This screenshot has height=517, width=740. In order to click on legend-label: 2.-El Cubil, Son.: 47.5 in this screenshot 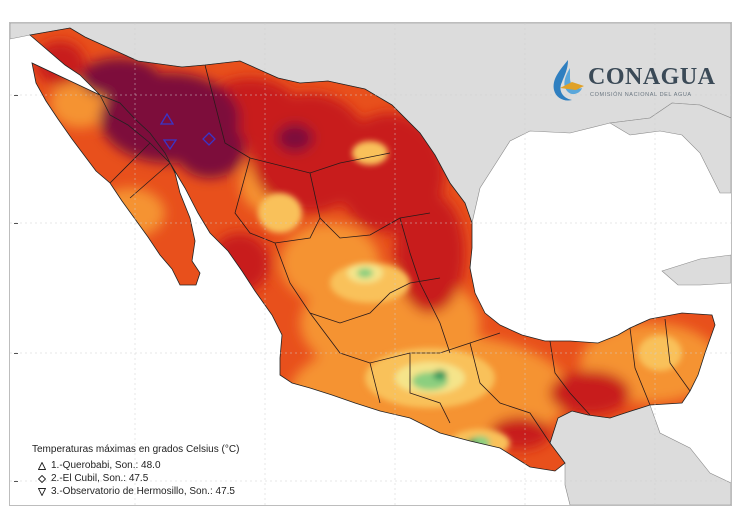, I will do `click(100, 478)`.